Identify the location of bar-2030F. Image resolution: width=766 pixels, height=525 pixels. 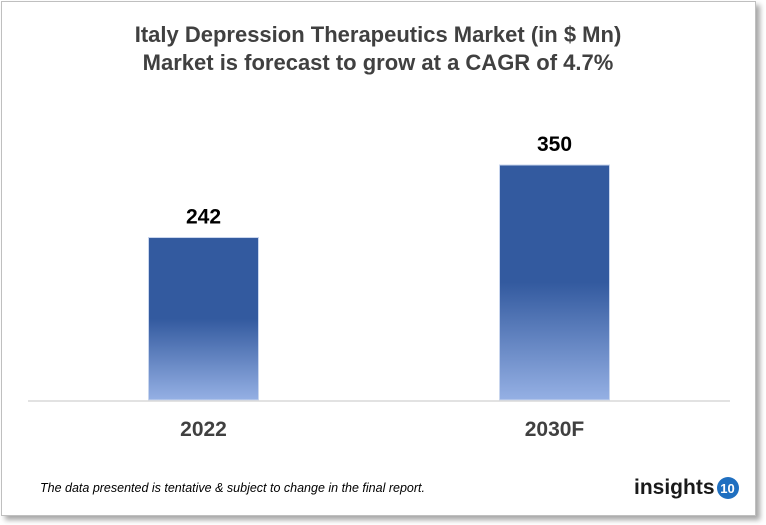
(554, 282).